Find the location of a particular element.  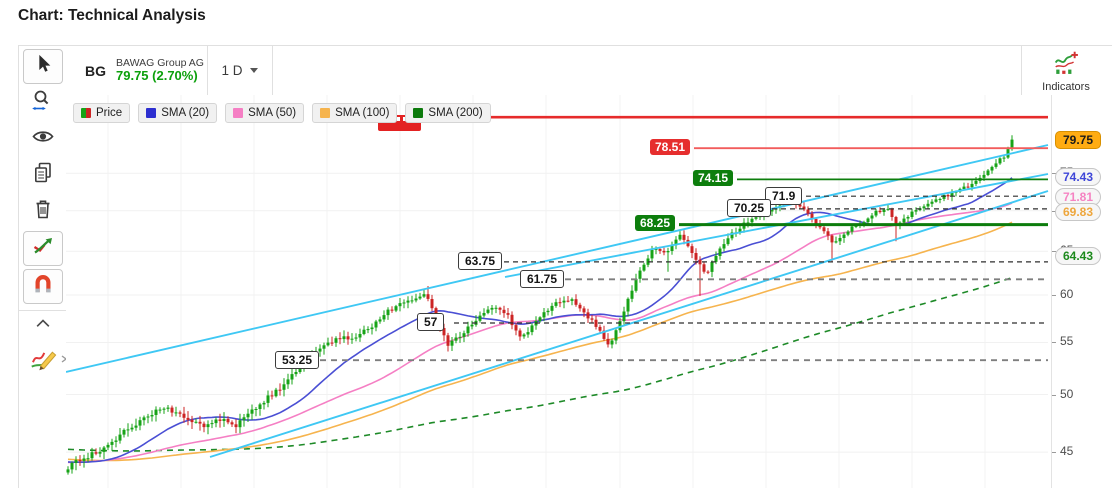

cursor-tool-button is located at coordinates (42, 66).